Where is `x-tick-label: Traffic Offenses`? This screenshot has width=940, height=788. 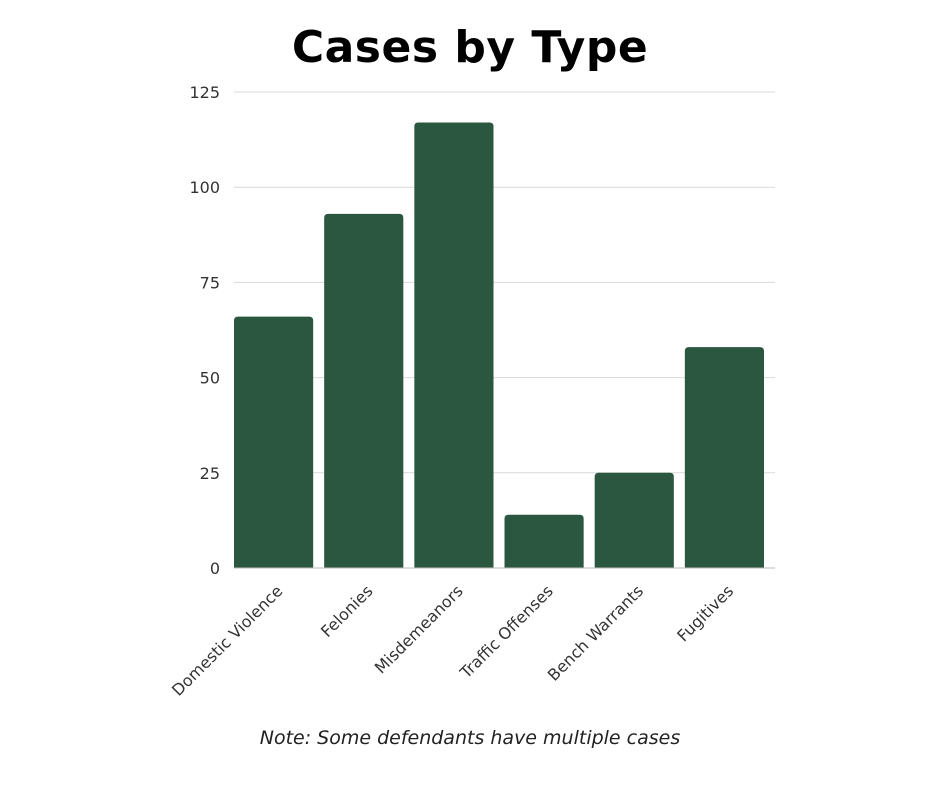
x-tick-label: Traffic Offenses is located at coordinates (506, 631).